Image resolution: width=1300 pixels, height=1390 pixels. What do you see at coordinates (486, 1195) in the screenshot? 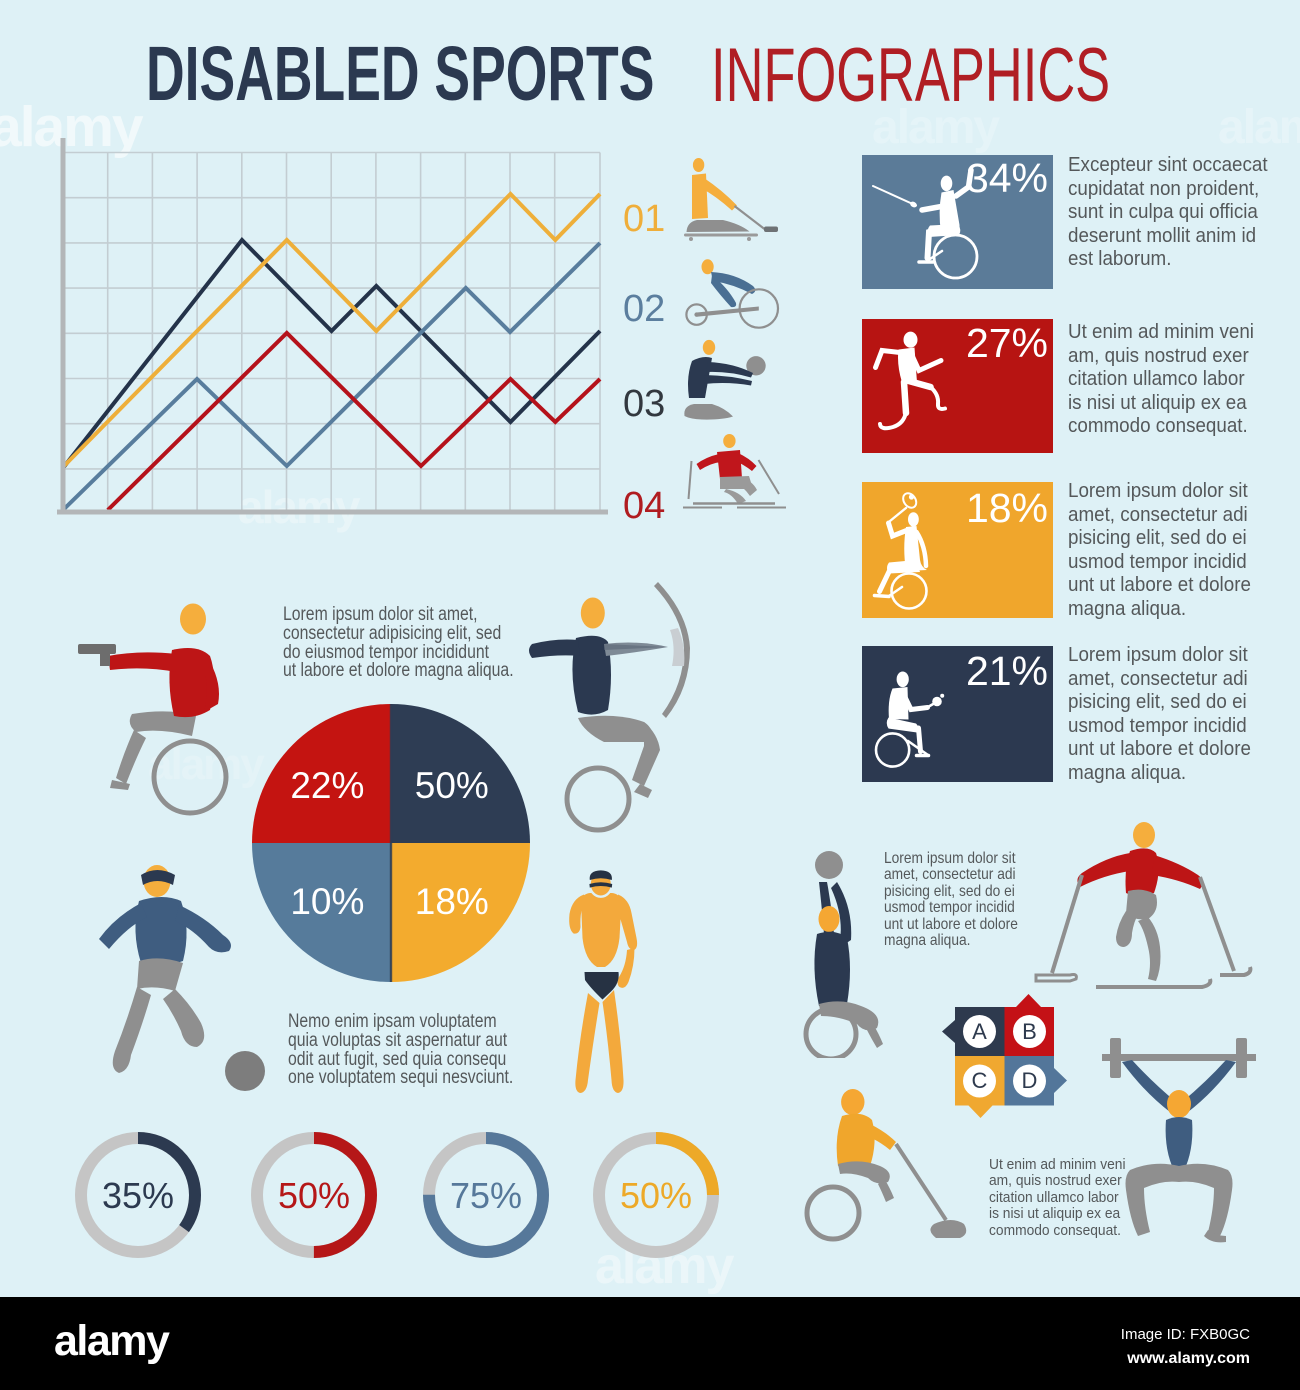
I see `svg-text: 75%` at bounding box center [486, 1195].